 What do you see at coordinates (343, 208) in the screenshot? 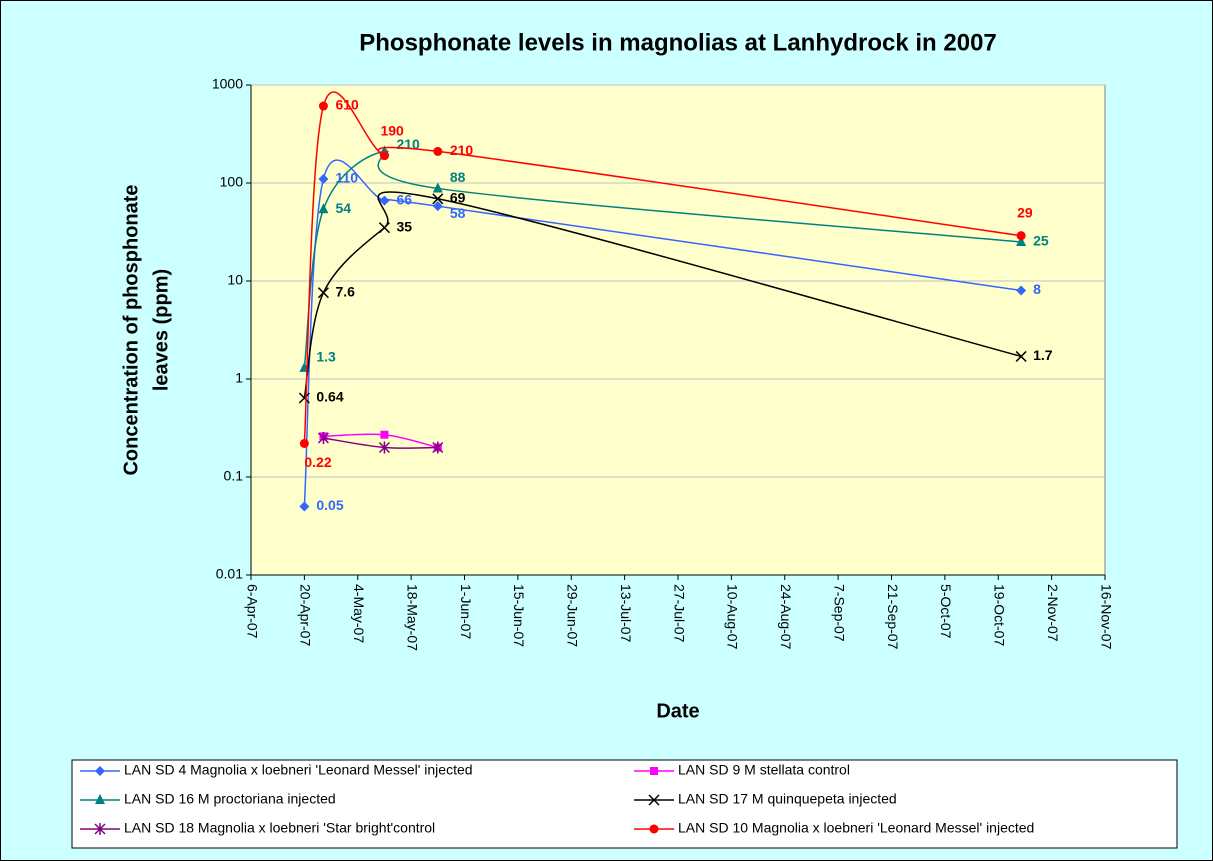
I see `data-label: 54` at bounding box center [343, 208].